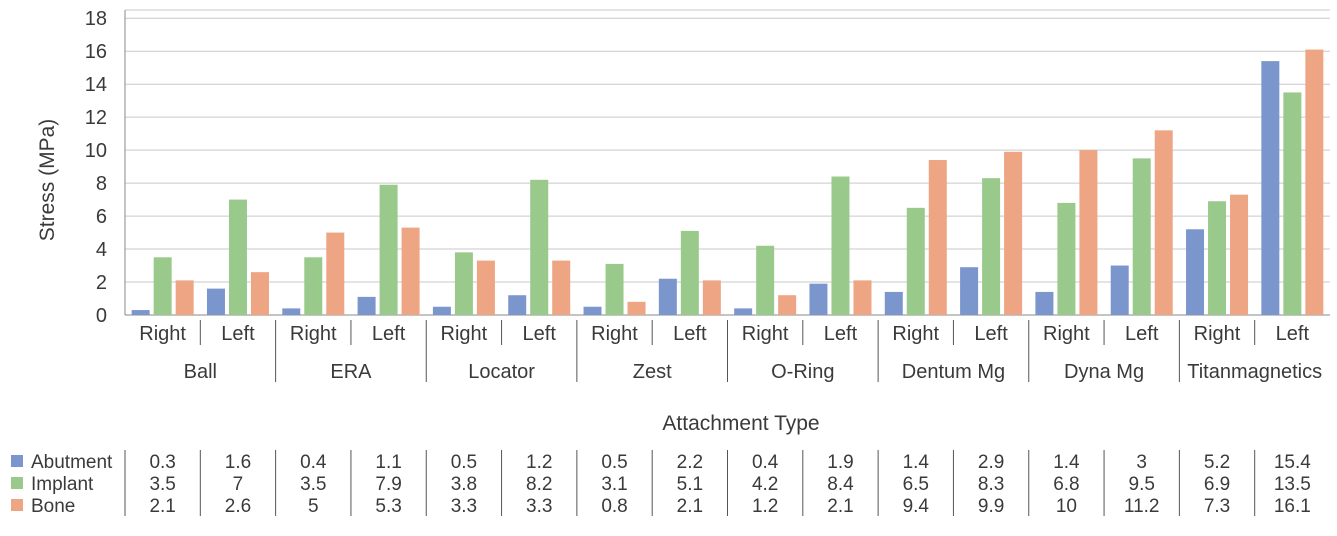 Image resolution: width=1337 pixels, height=536 pixels. What do you see at coordinates (351, 372) in the screenshot?
I see `x-group-label: ERA` at bounding box center [351, 372].